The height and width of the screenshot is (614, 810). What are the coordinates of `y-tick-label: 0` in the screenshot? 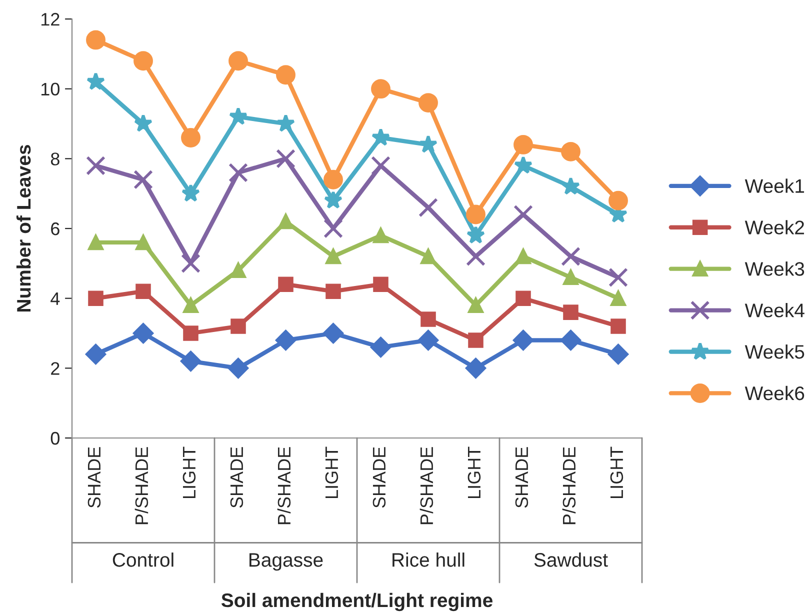 It's located at (55, 438).